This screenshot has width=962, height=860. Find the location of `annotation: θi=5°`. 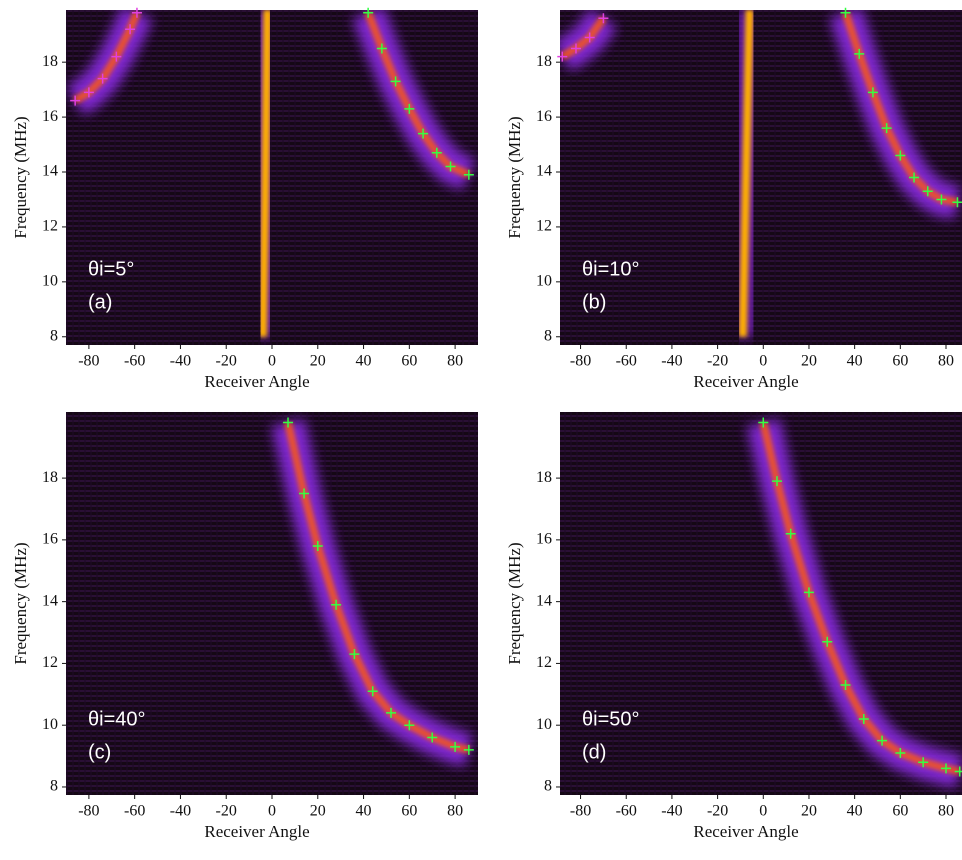

annotation: θi=5° is located at coordinates (111, 269).